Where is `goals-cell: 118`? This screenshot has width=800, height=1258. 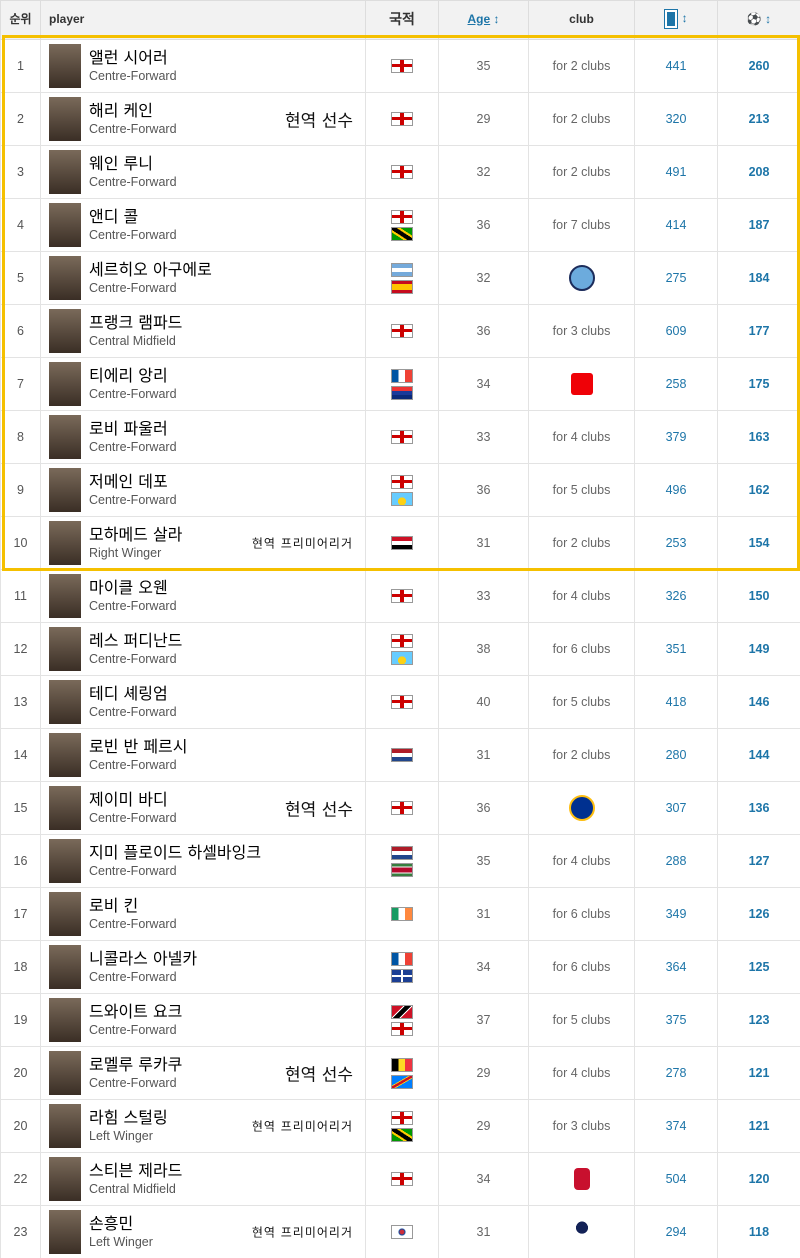
goals-cell: 118 is located at coordinates (758, 1231).